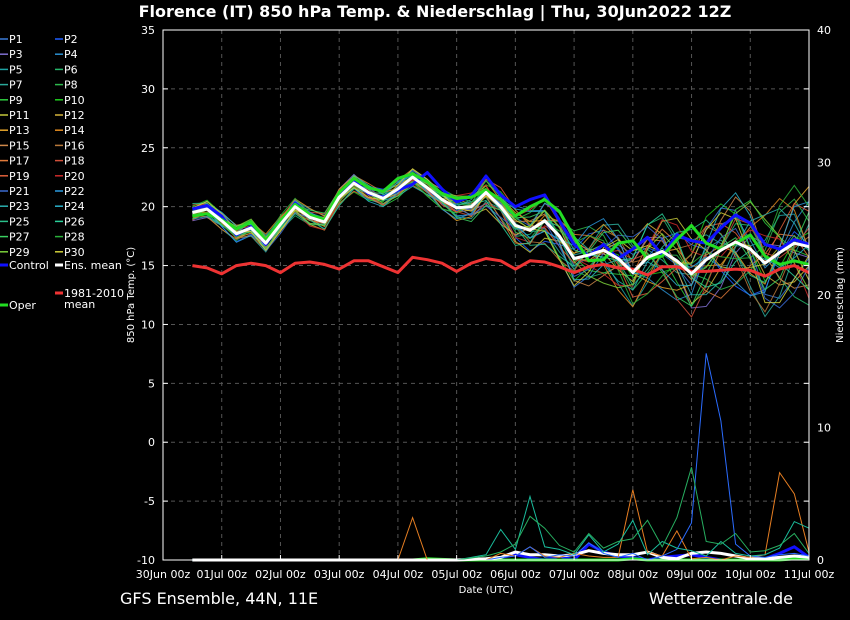 The width and height of the screenshot is (850, 620). Describe the element at coordinates (148, 266) in the screenshot. I see `y-tick-label: 15` at that location.